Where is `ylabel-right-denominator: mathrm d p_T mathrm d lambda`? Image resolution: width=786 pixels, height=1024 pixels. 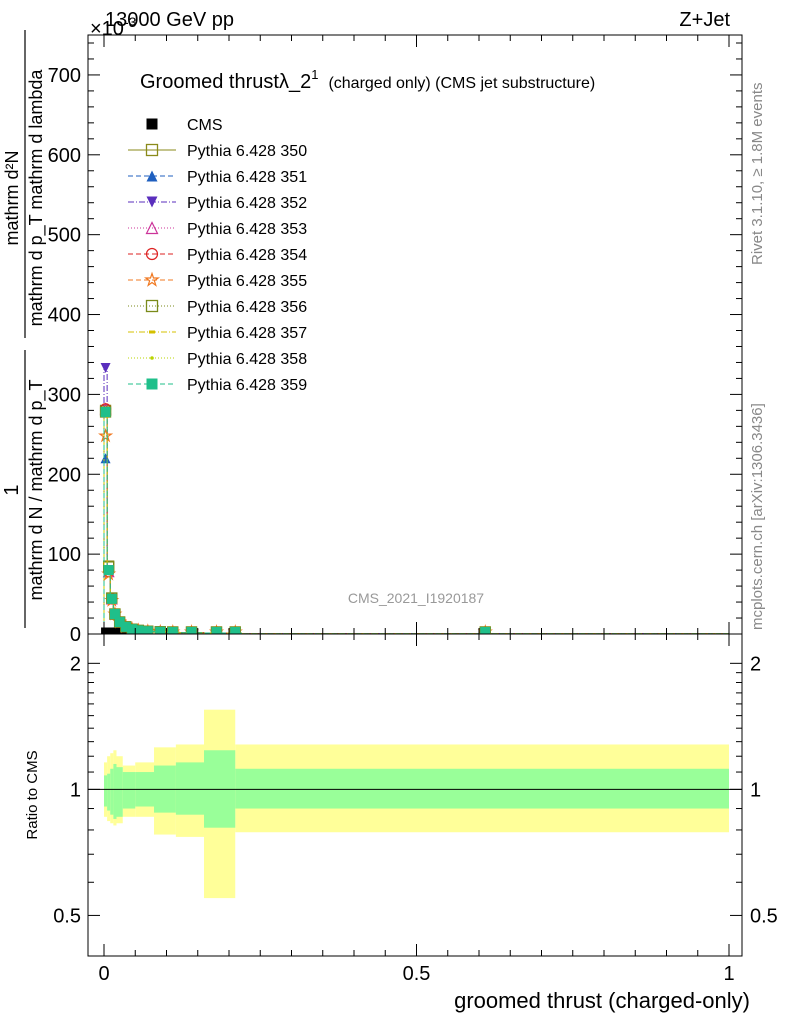
ylabel-right-denominator: mathrm d p_T mathrm d lambda is located at coordinates (36, 198).